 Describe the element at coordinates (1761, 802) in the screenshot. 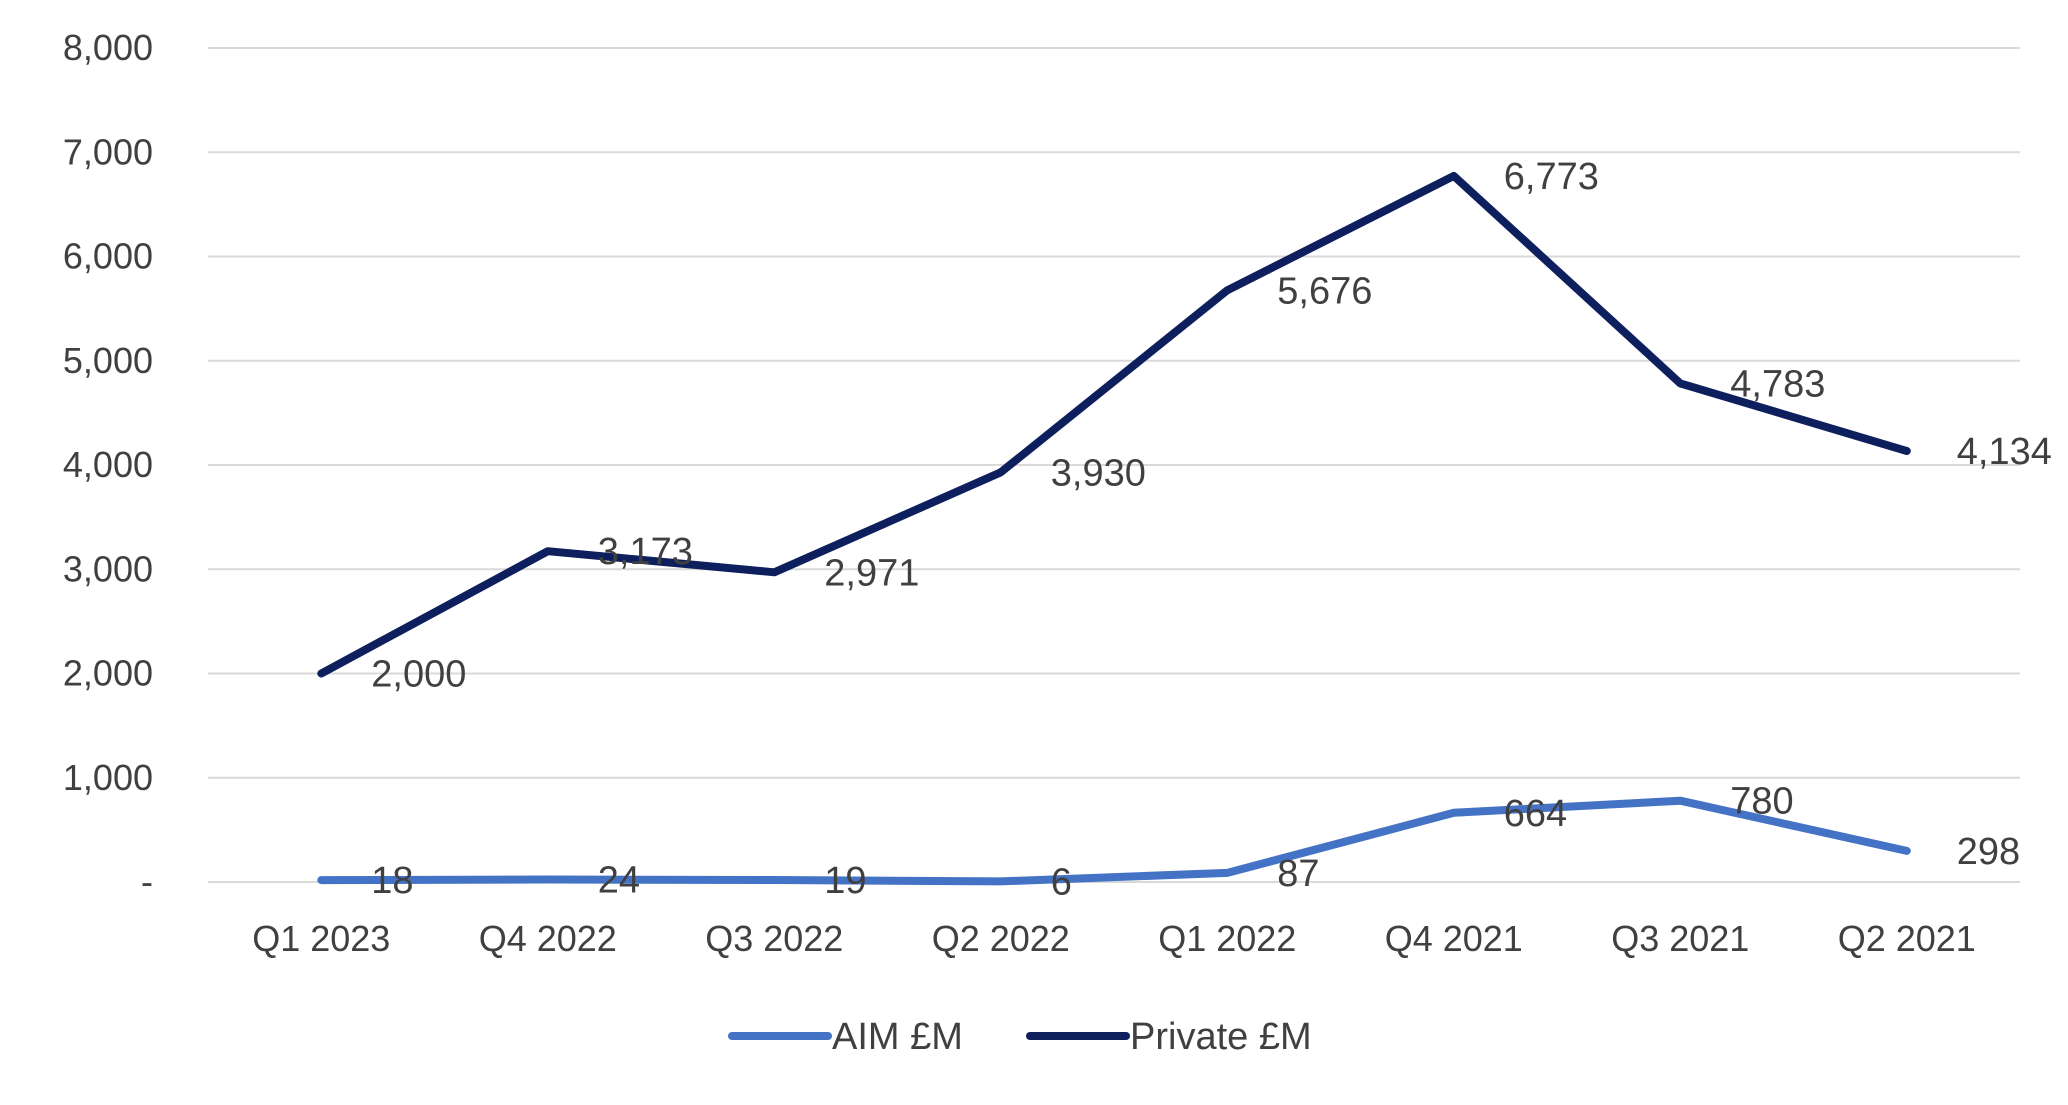

I see `data-label: 780` at that location.